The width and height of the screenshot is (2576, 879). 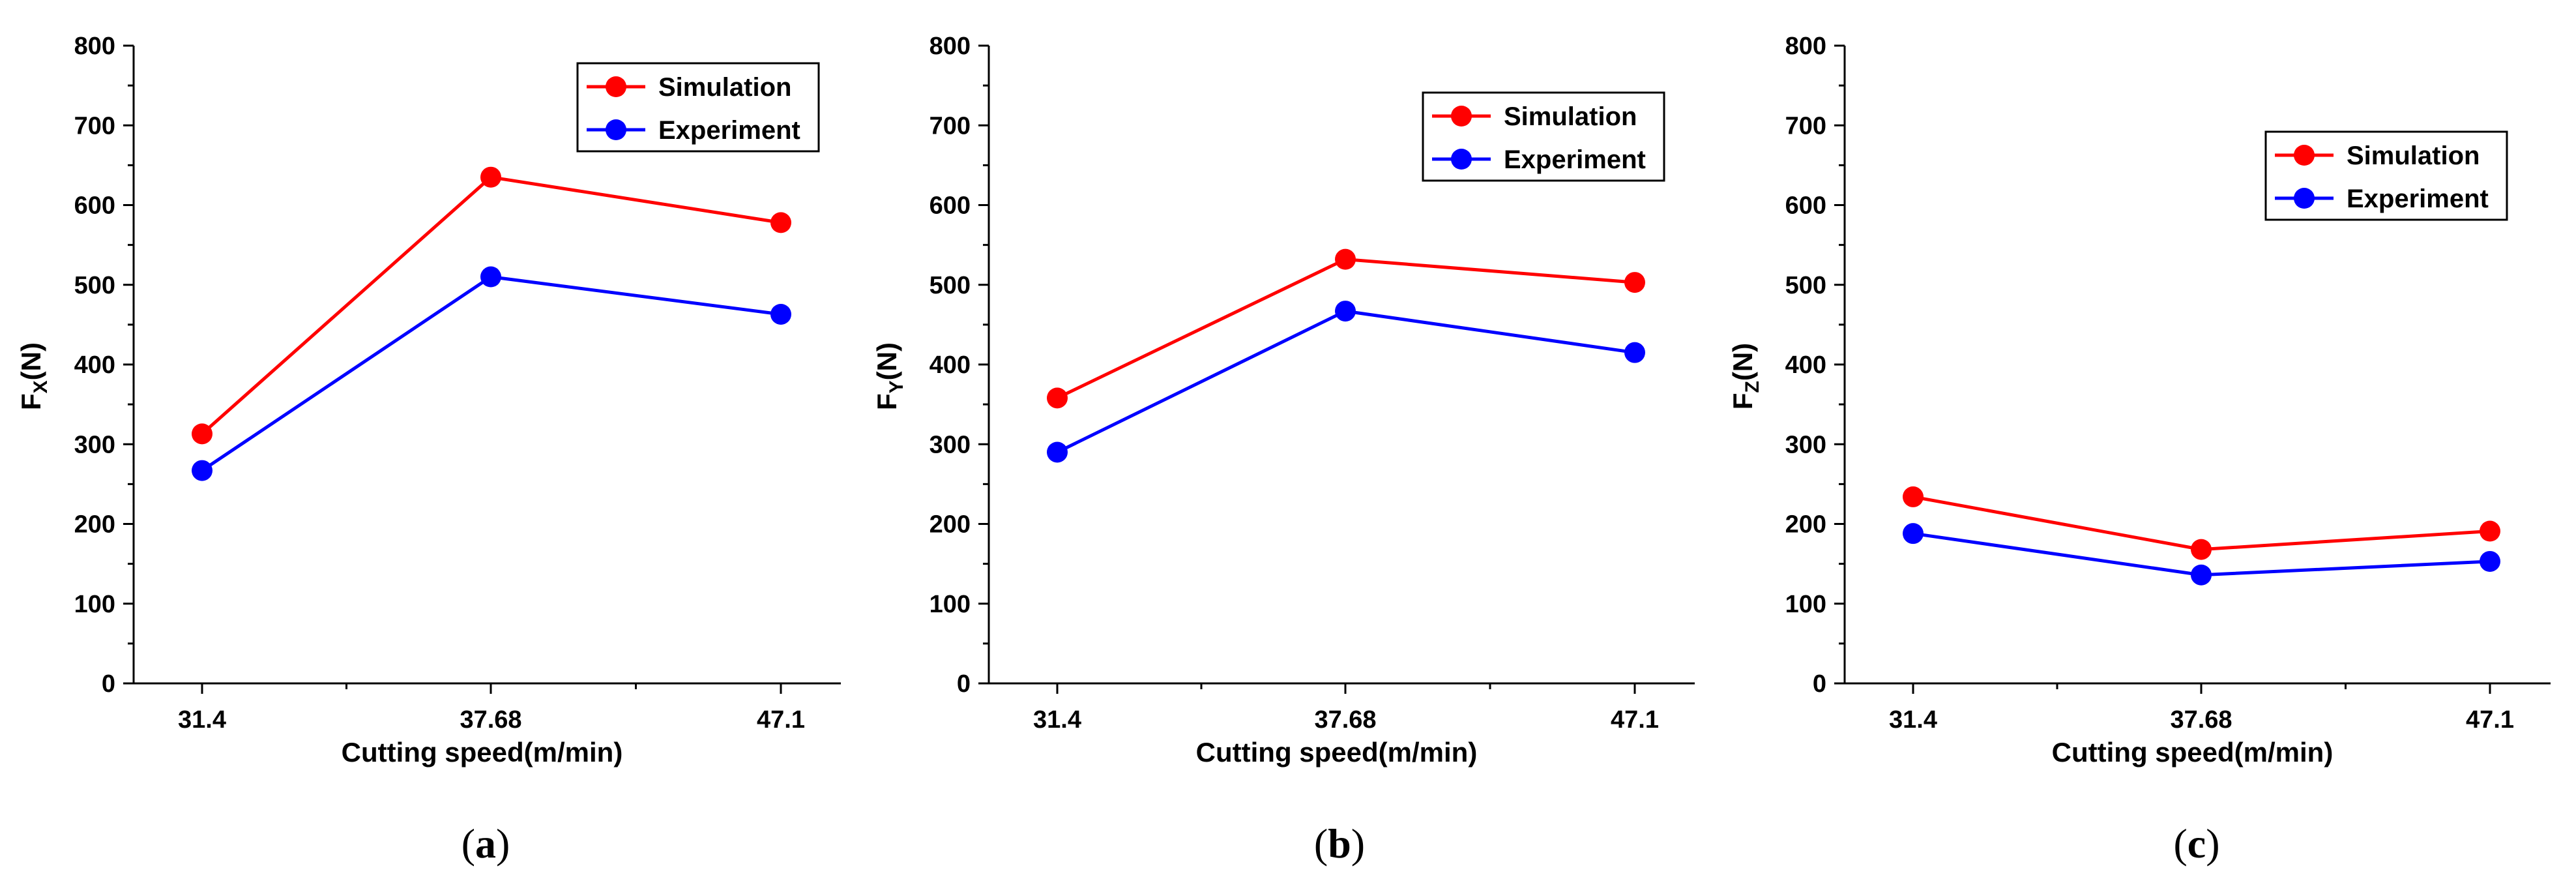 I want to click on y-axis-label: FZ(N), so click(x=1745, y=376).